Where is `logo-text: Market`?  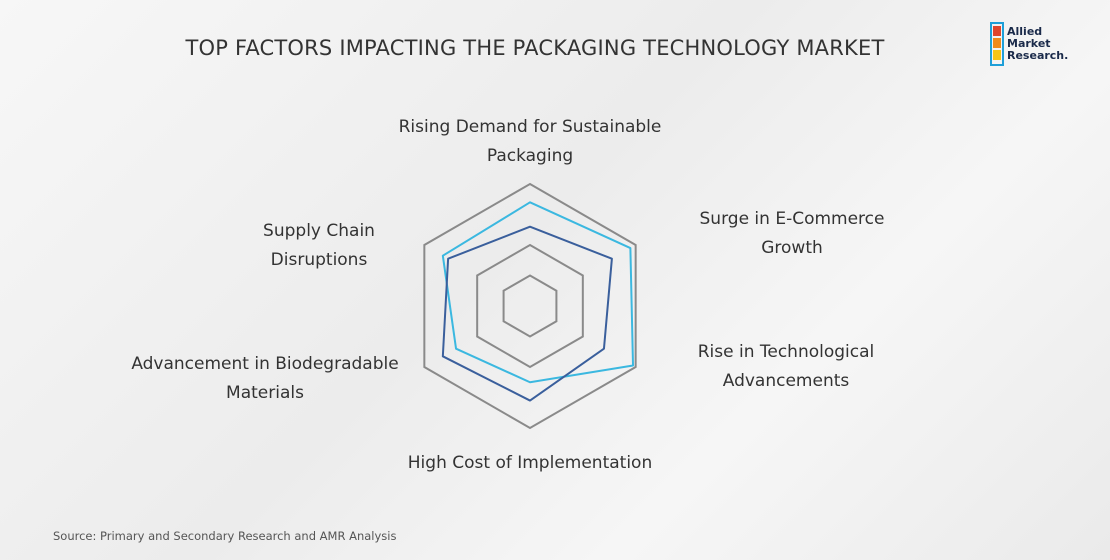
logo-text: Market is located at coordinates (1029, 43).